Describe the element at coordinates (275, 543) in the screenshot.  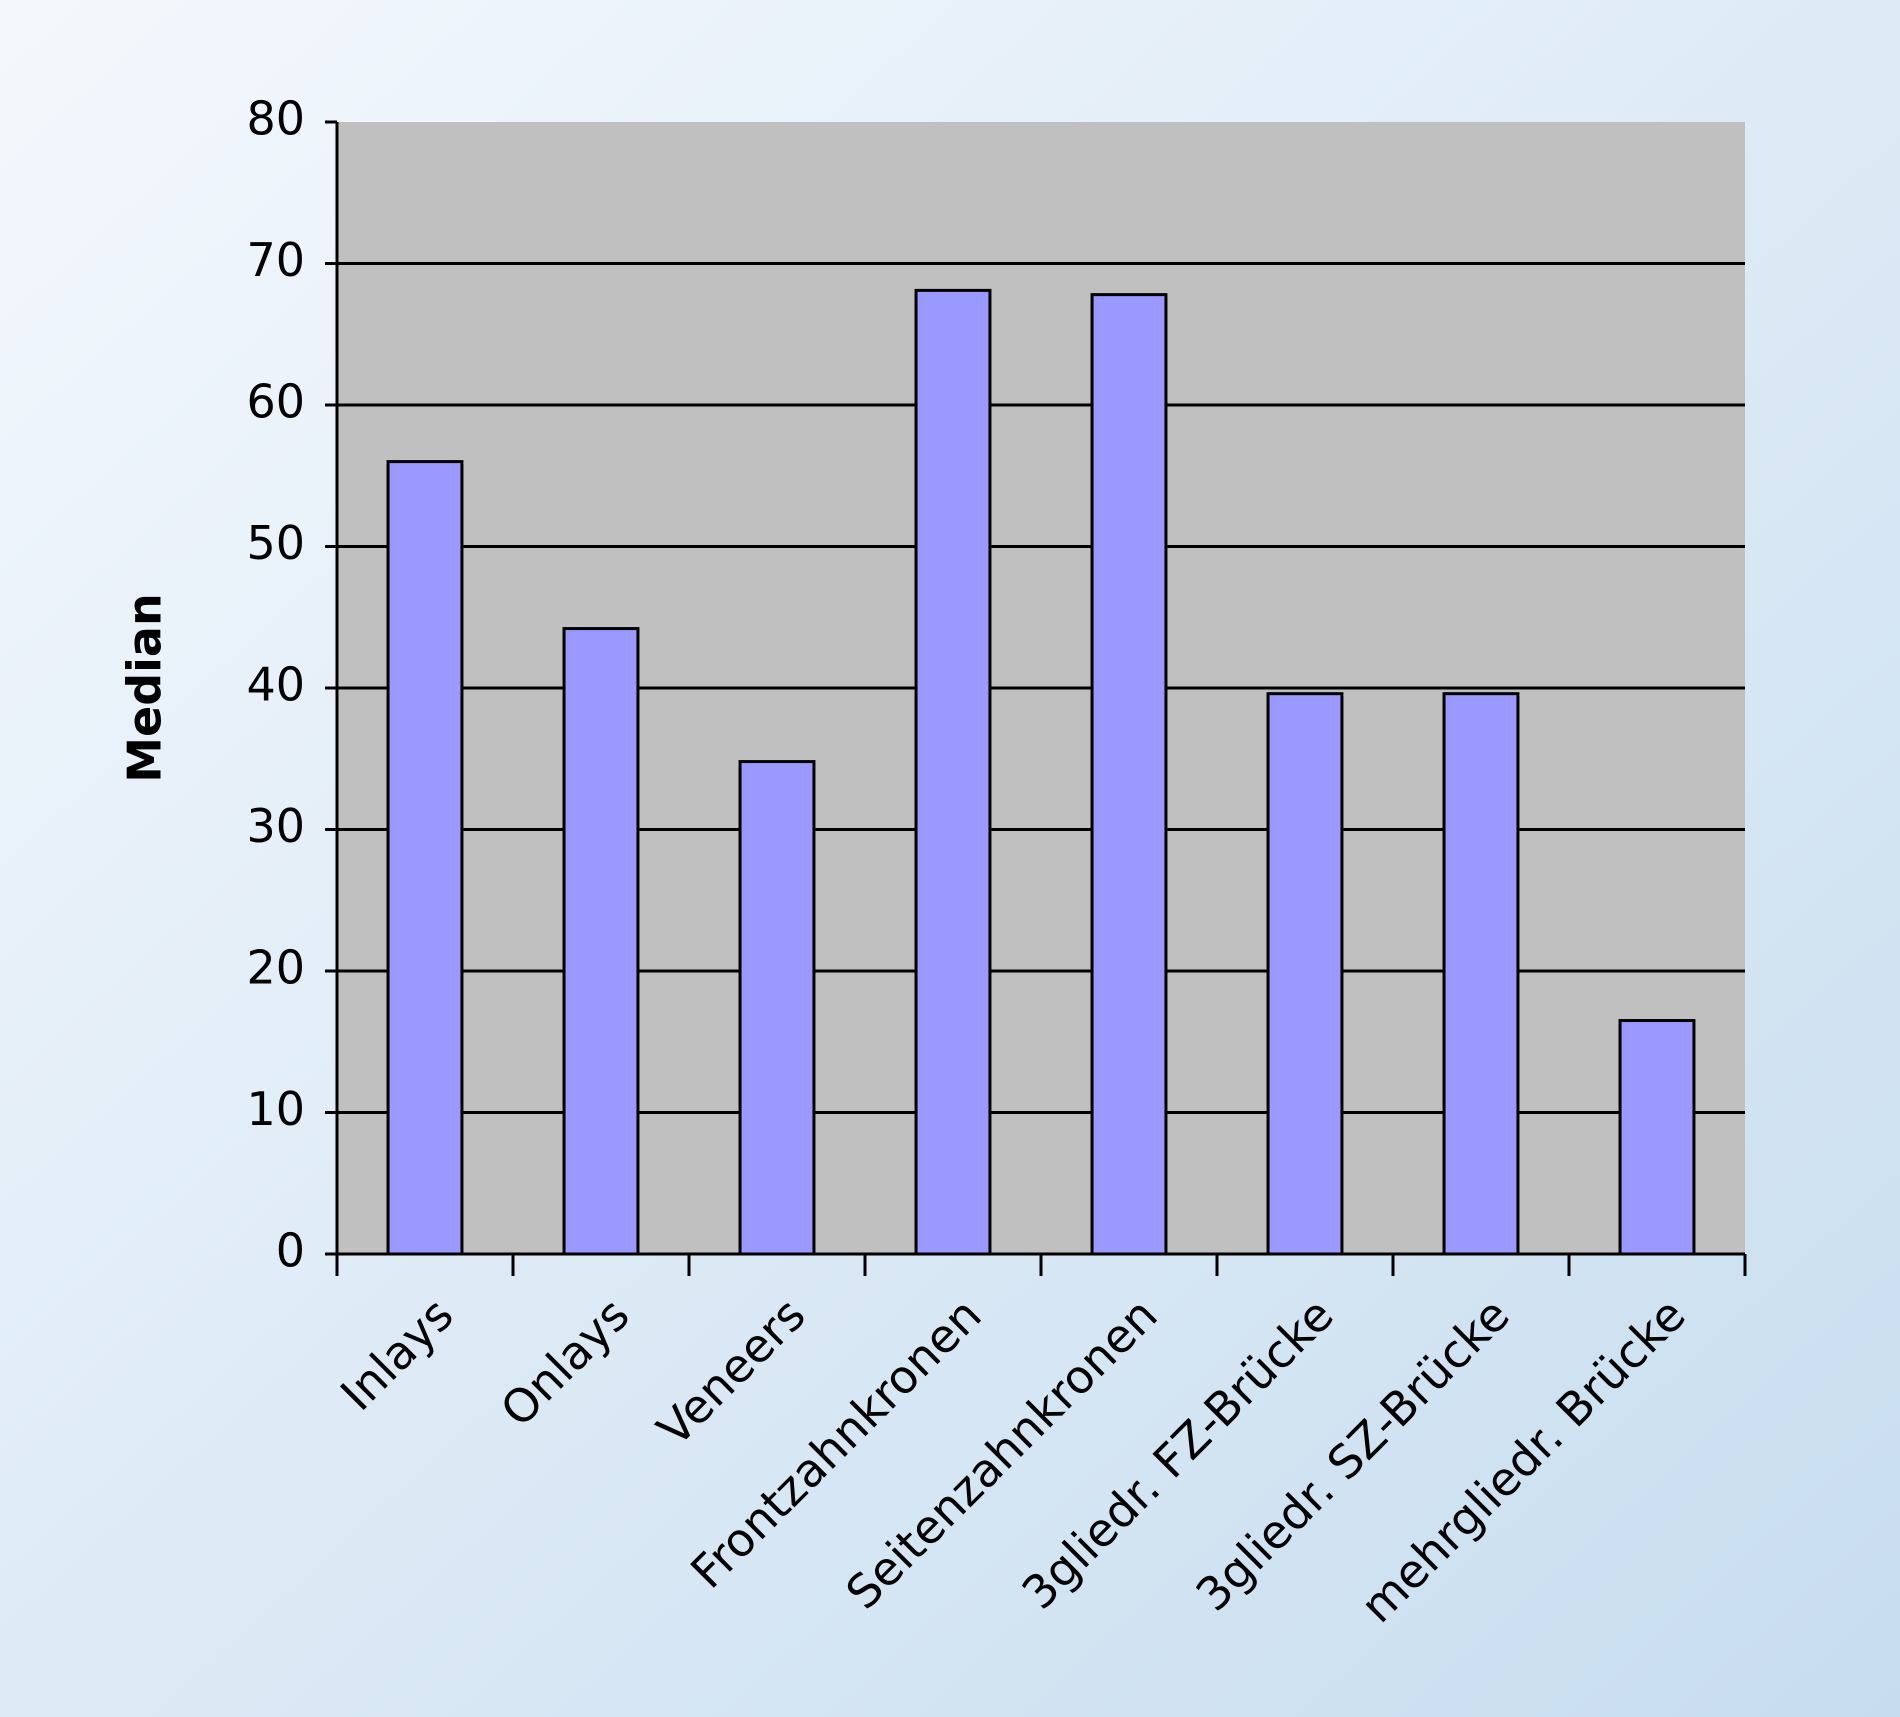
I see `y-tick-label: 50` at that location.